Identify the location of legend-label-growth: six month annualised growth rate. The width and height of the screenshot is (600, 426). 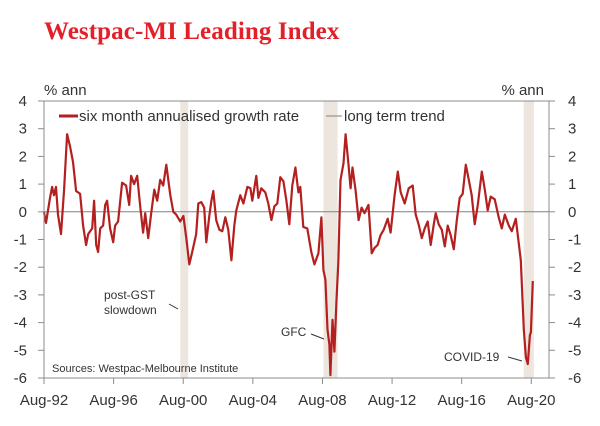
(189, 116).